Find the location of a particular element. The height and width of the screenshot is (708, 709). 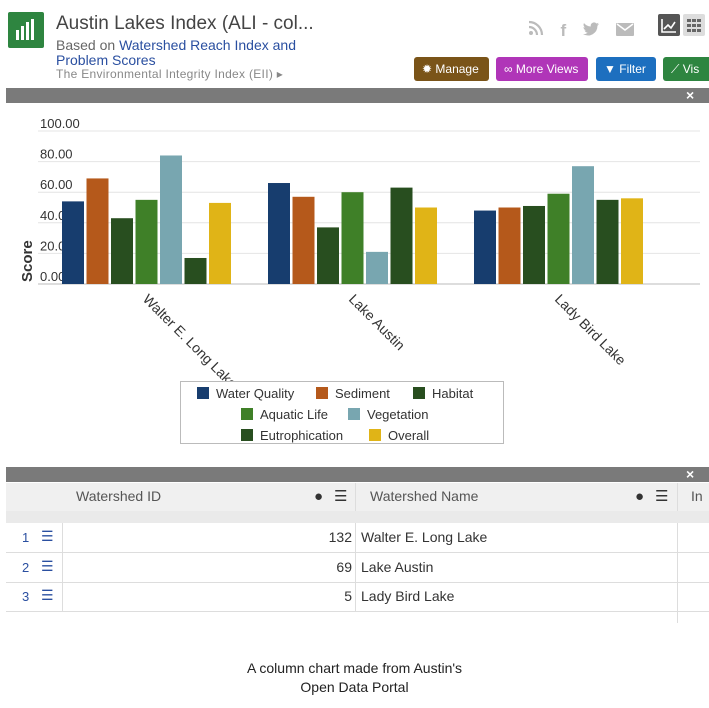

table-header: Watershed ID ● ☰ Watershed Name ● ☰ In is located at coordinates (357, 497).